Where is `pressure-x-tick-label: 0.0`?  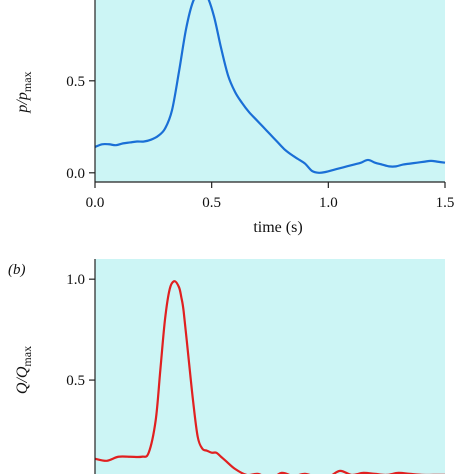 pressure-x-tick-label: 0.0 is located at coordinates (95, 203).